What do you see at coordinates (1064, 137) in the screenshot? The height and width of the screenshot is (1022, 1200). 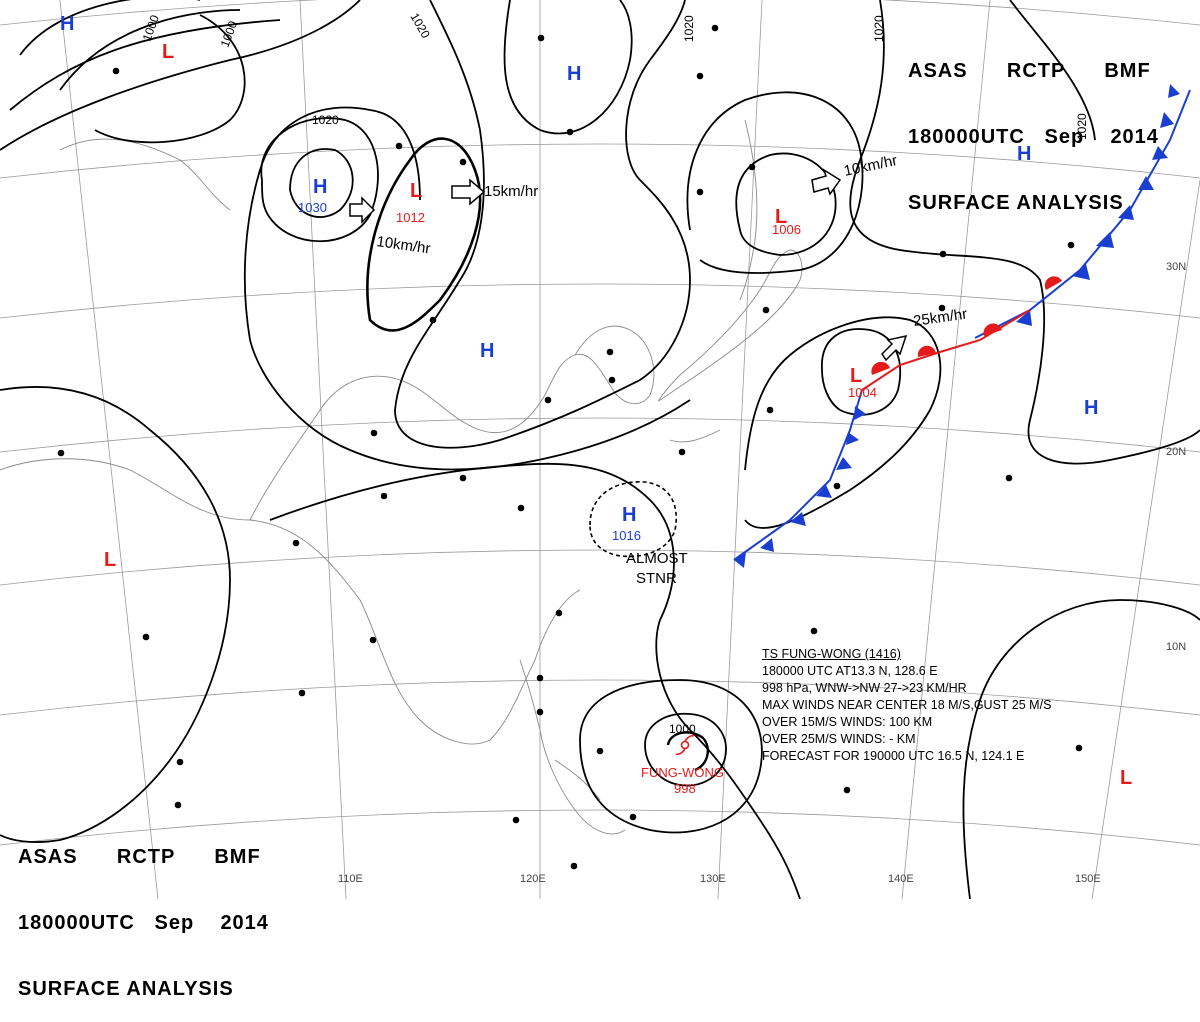 I see `header-month: Sep` at bounding box center [1064, 137].